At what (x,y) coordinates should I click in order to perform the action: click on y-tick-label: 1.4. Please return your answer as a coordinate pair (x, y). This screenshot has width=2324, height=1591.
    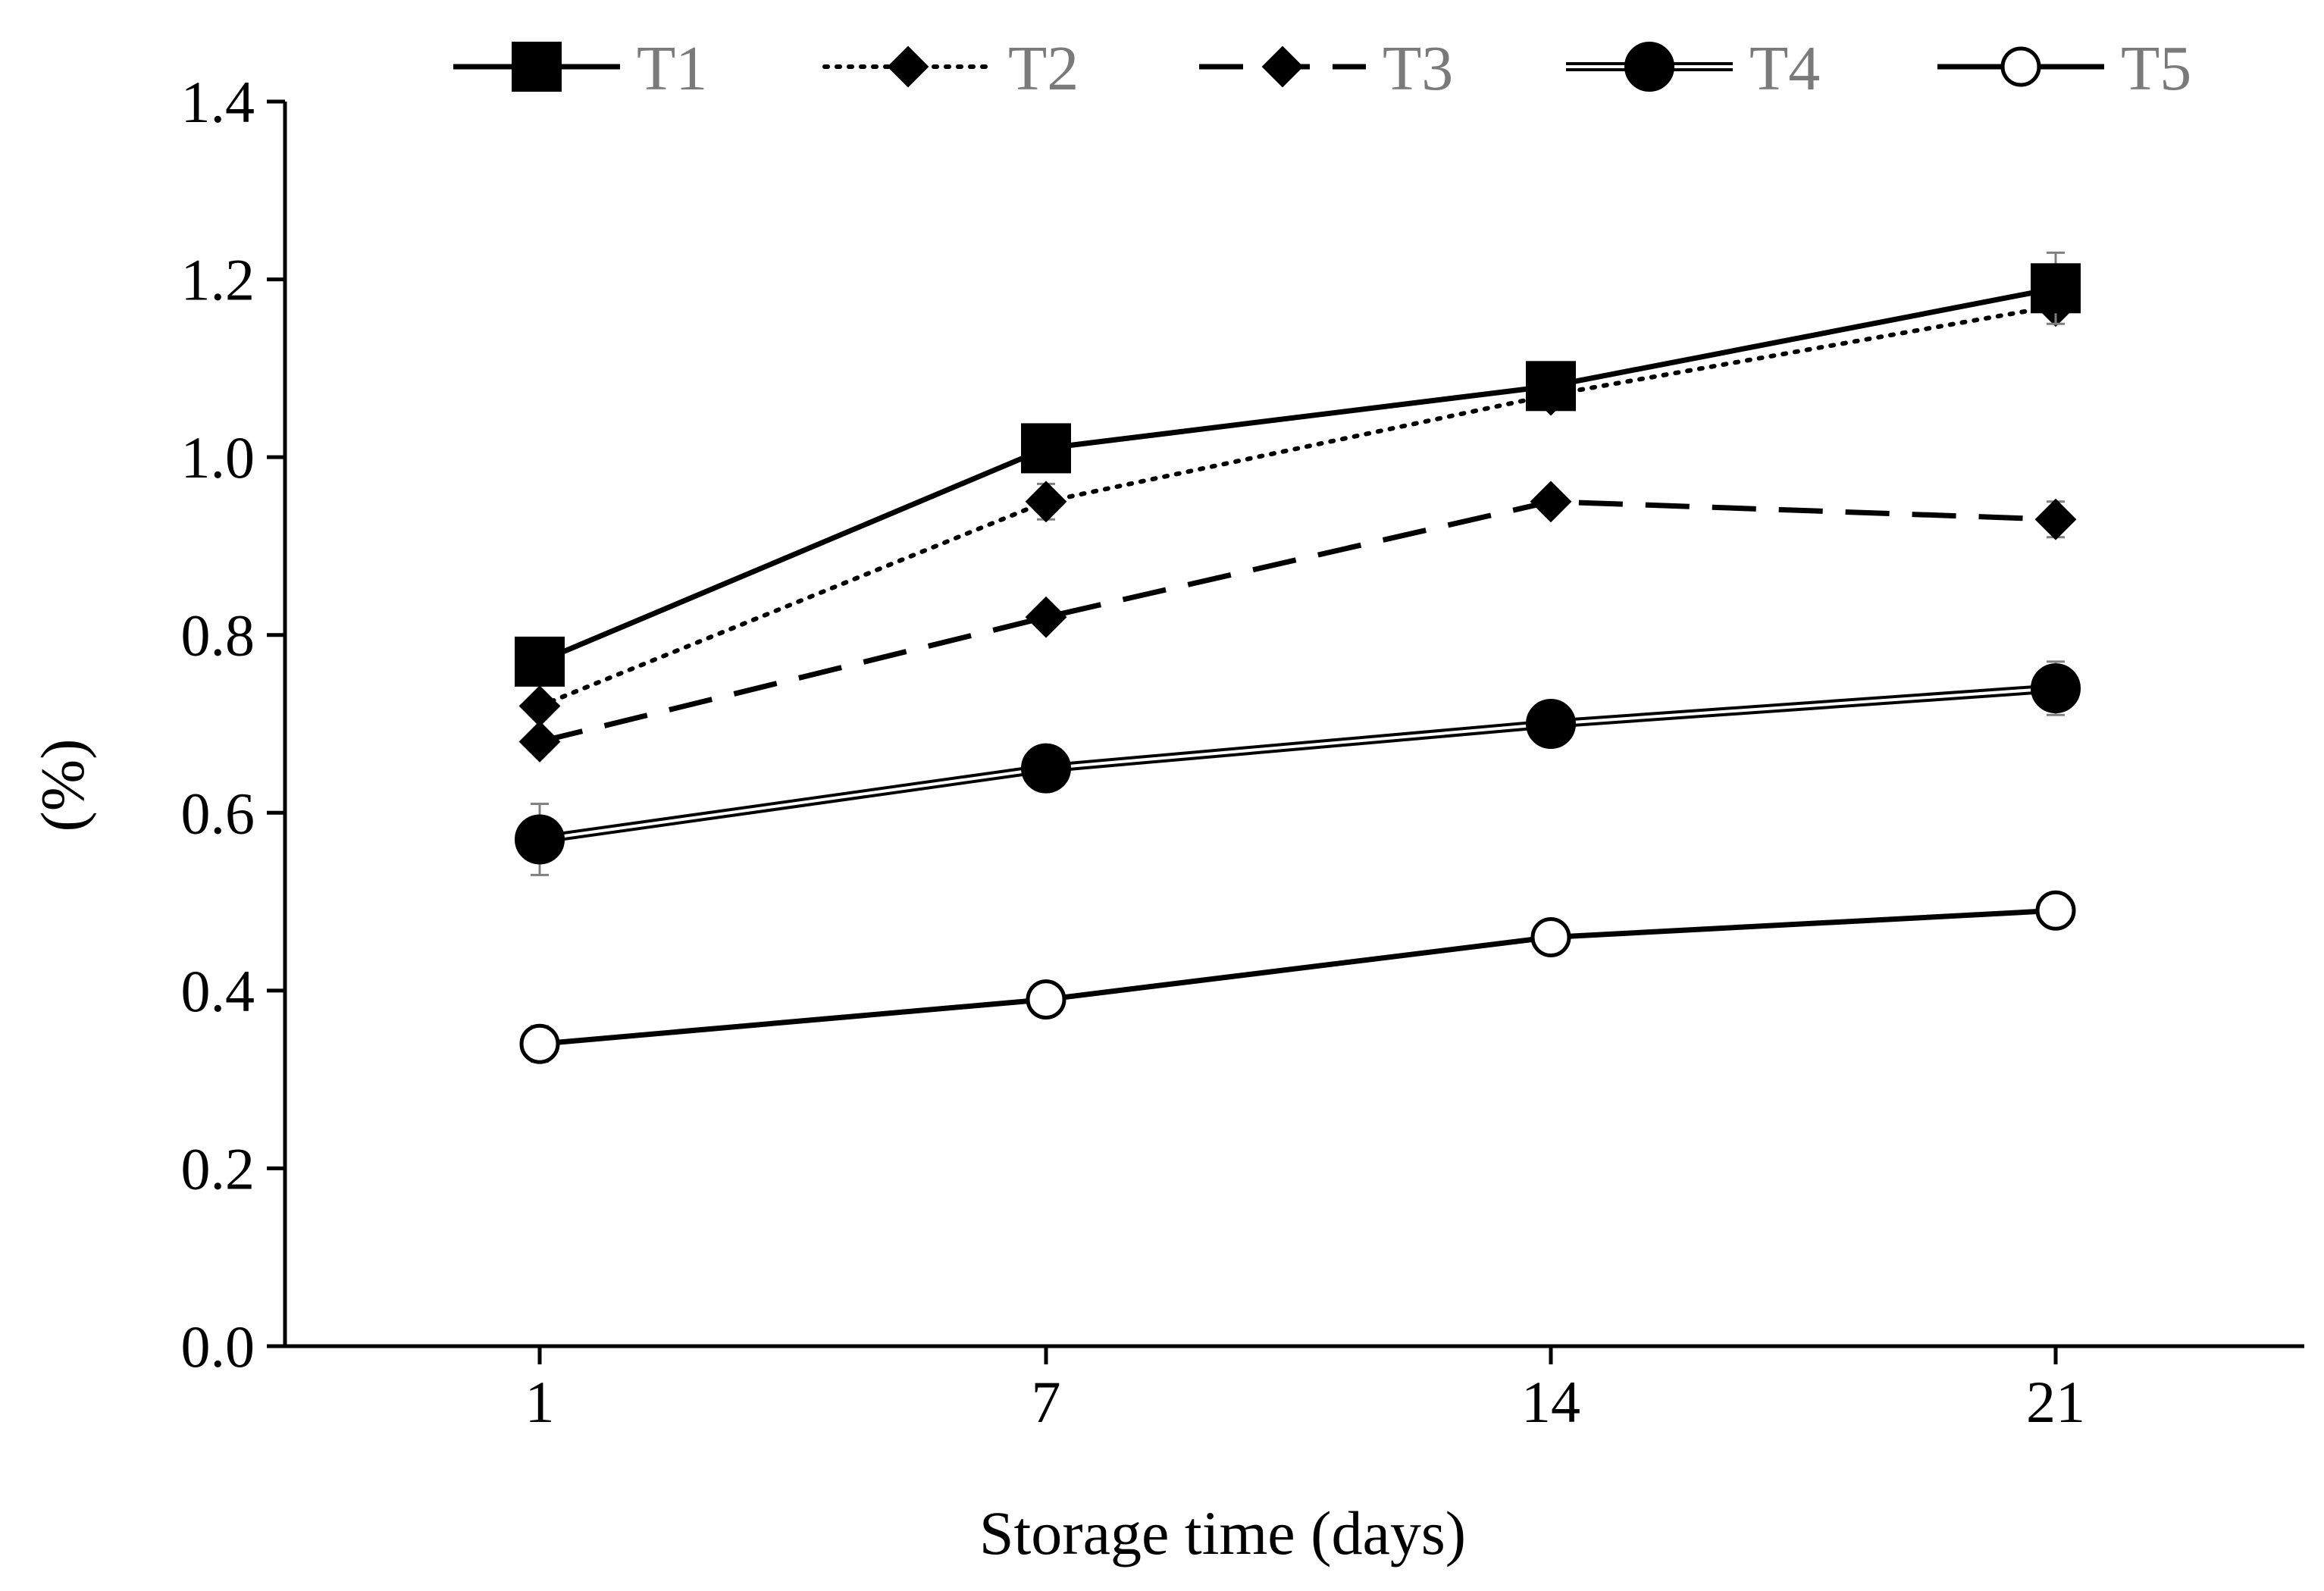
    Looking at the image, I should click on (218, 102).